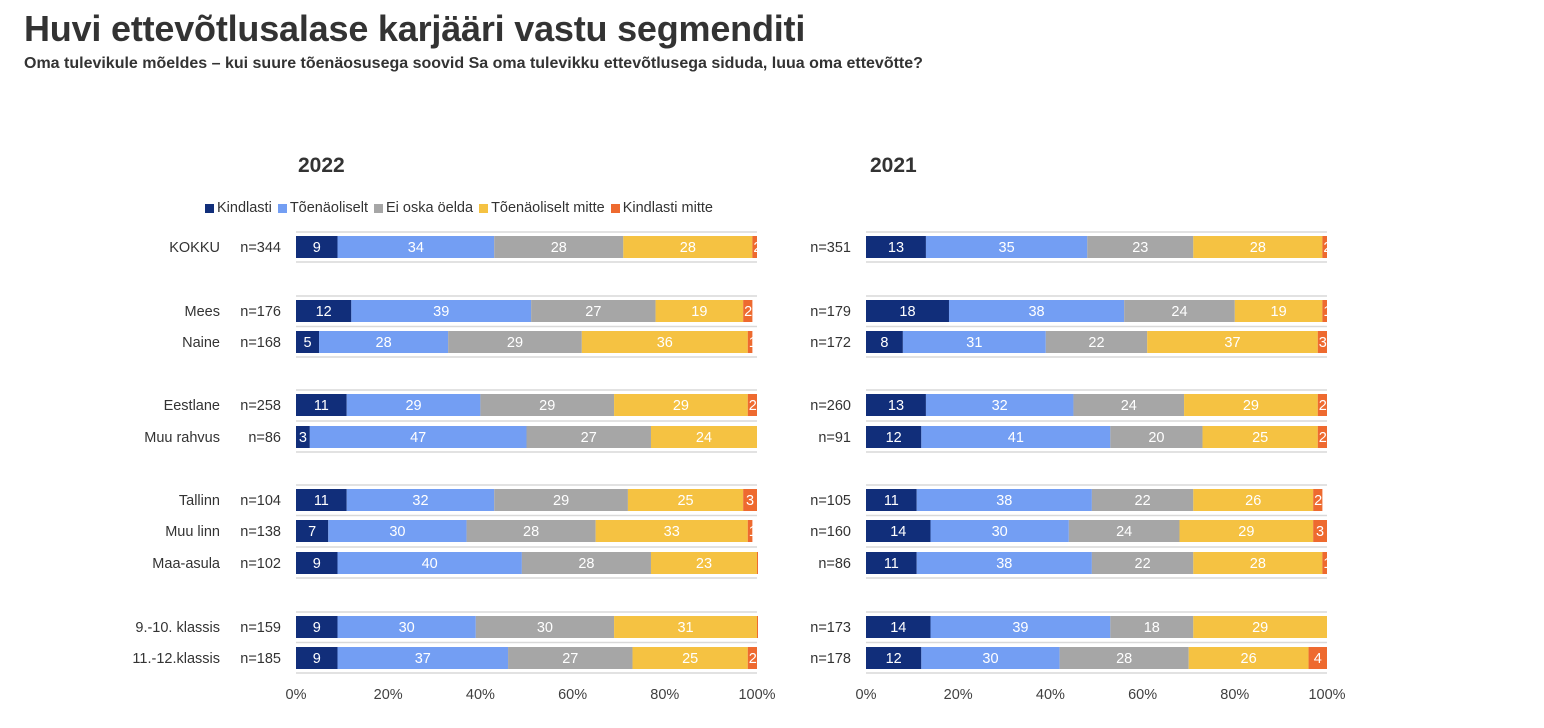  I want to click on x-tick-label: 20%, so click(958, 695).